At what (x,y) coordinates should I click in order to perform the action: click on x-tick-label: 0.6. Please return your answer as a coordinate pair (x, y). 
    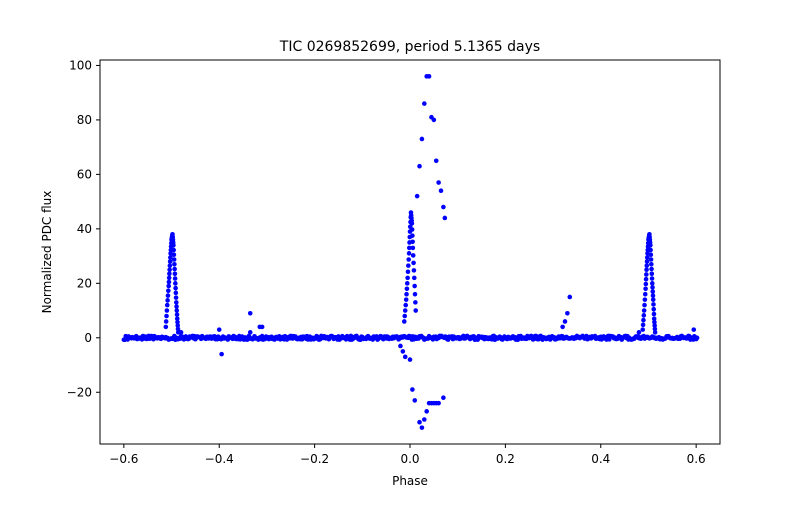
    Looking at the image, I should click on (696, 459).